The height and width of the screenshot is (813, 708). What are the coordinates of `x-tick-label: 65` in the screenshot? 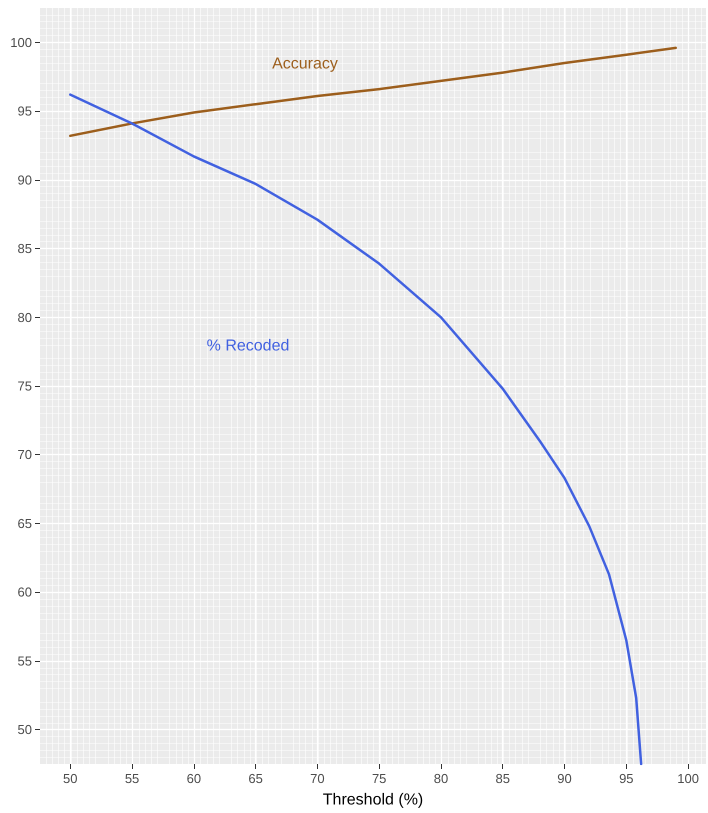 It's located at (255, 778).